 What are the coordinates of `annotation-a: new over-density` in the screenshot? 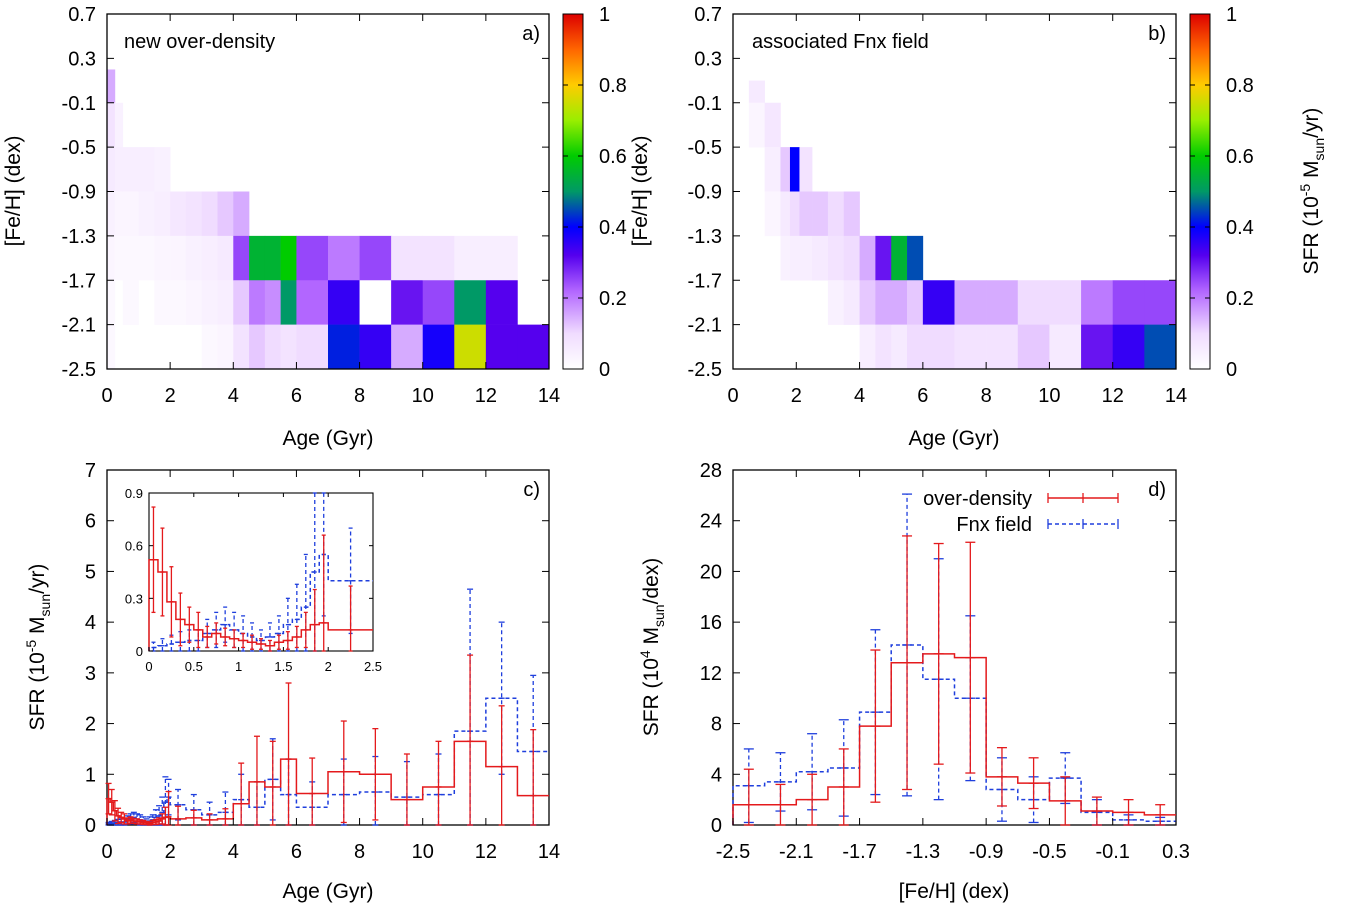 It's located at (199, 42).